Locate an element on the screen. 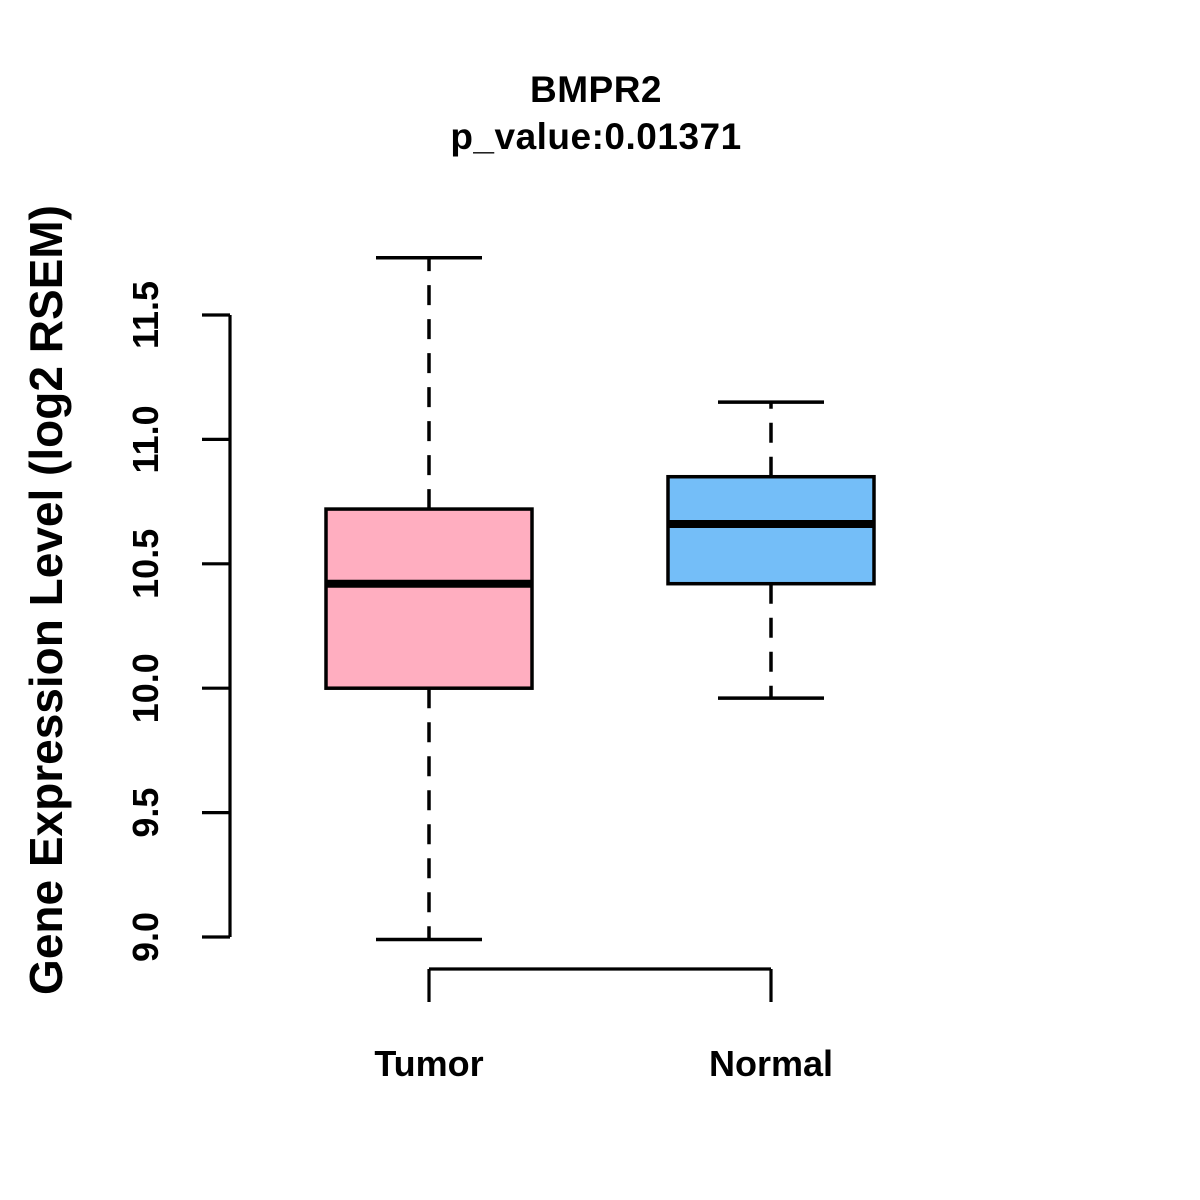 The image size is (1200, 1200). y-axis-tick-label: 10.0 is located at coordinates (145, 688).